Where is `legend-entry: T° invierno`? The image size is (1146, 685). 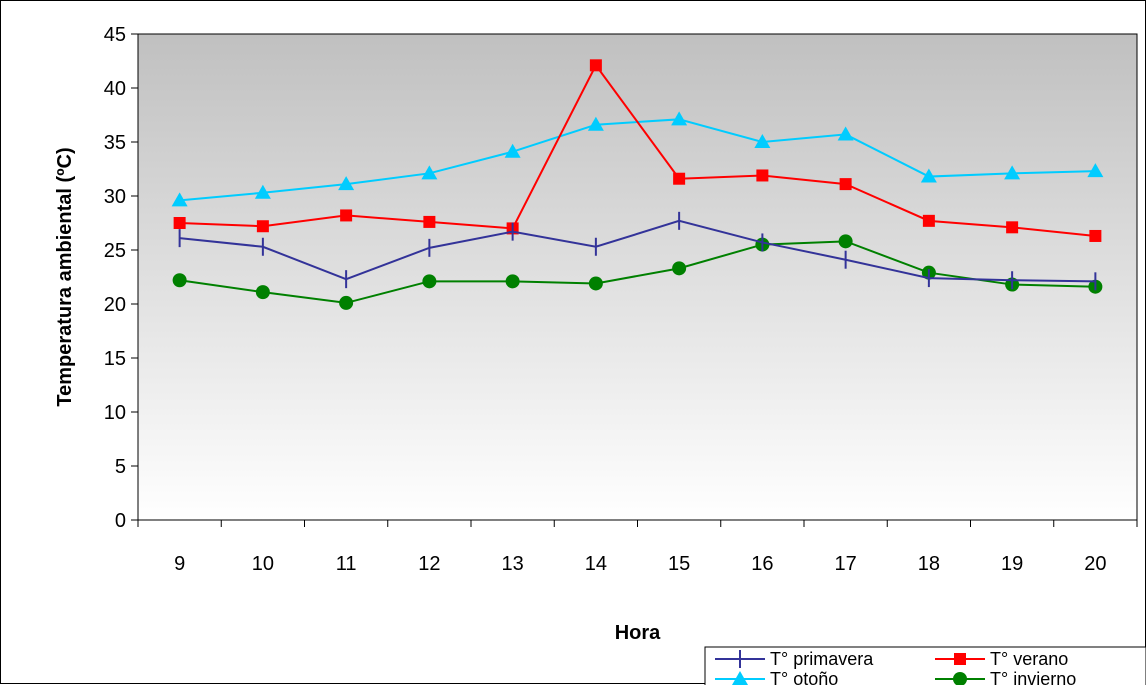 legend-entry: T° invierno is located at coordinates (1005, 677).